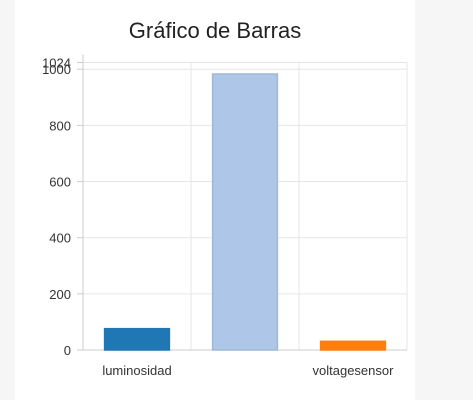 The width and height of the screenshot is (473, 400). What do you see at coordinates (60, 125) in the screenshot?
I see `y-tick-label: 800` at bounding box center [60, 125].